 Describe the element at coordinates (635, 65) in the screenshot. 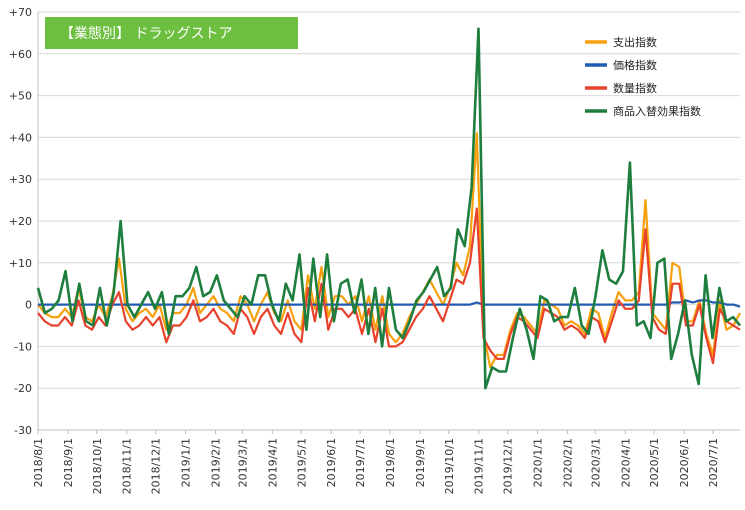

I see `legend-label: 価格指数` at that location.